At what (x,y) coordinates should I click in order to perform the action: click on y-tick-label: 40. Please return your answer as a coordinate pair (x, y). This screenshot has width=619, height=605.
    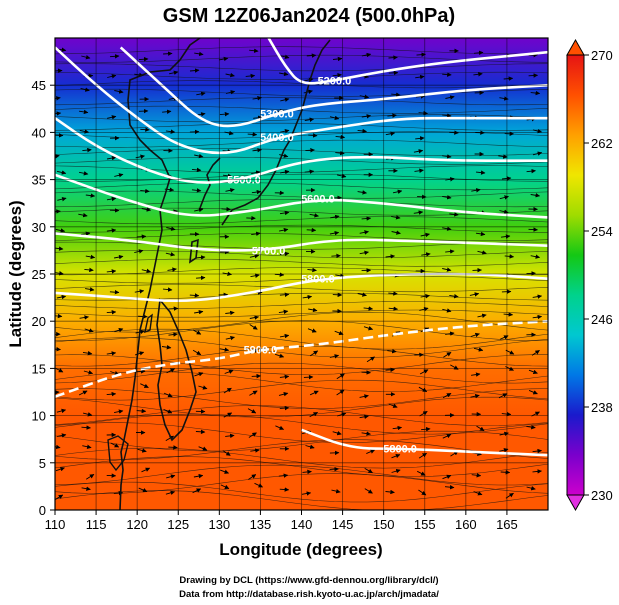
    Looking at the image, I should click on (39, 132).